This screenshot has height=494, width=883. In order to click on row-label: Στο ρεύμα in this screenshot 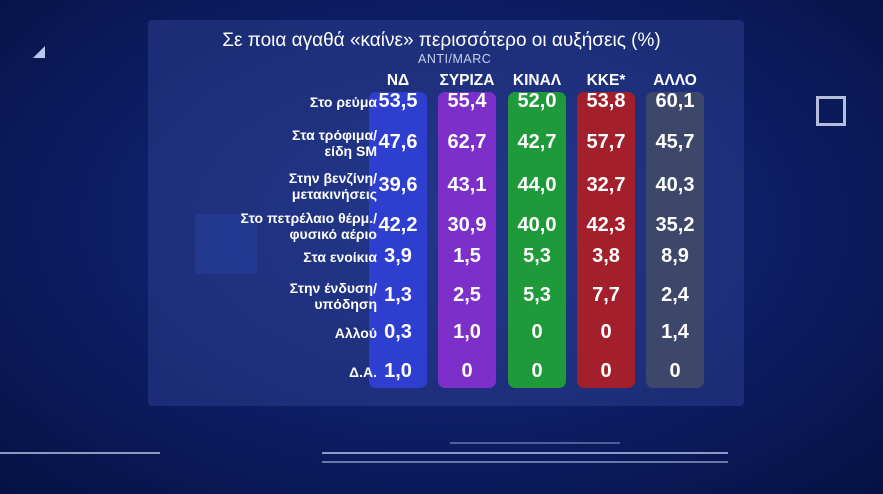, I will do `click(343, 102)`.